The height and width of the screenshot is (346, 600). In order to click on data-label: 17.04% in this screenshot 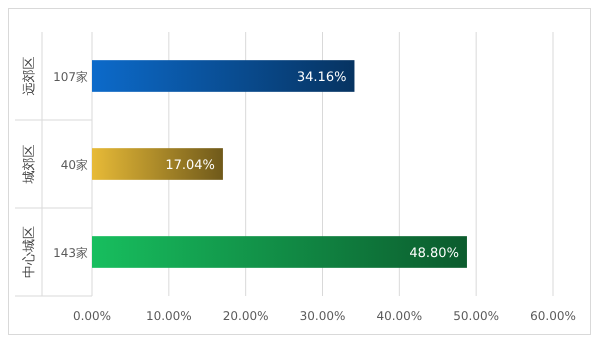, I will do `click(190, 165)`.